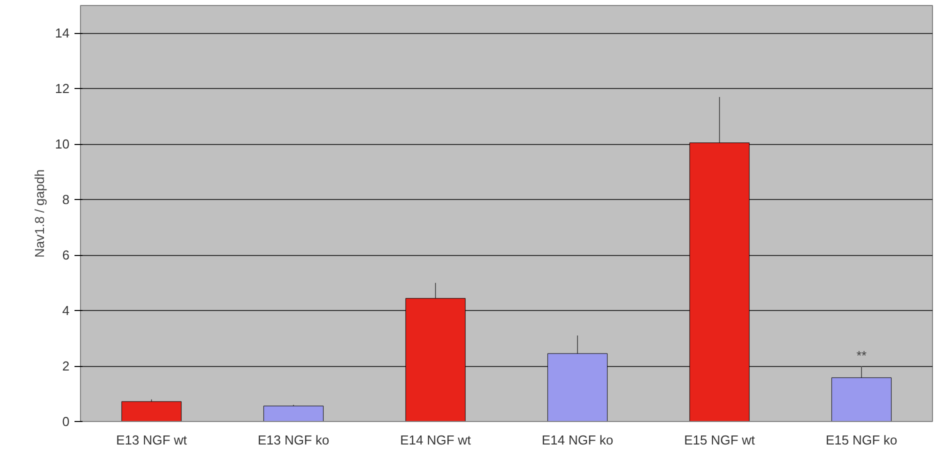 The height and width of the screenshot is (450, 937). What do you see at coordinates (578, 440) in the screenshot?
I see `x-tick-label: E14 NGF ko` at bounding box center [578, 440].